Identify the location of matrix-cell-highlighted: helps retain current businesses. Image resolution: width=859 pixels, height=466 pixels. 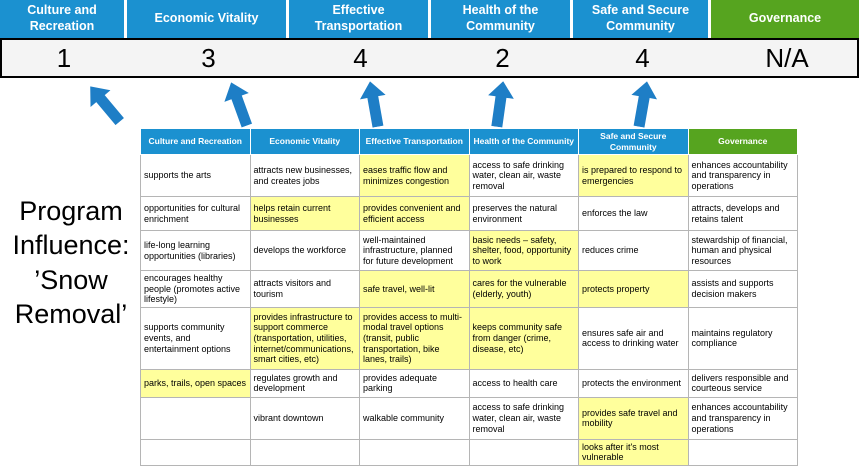
(304, 213).